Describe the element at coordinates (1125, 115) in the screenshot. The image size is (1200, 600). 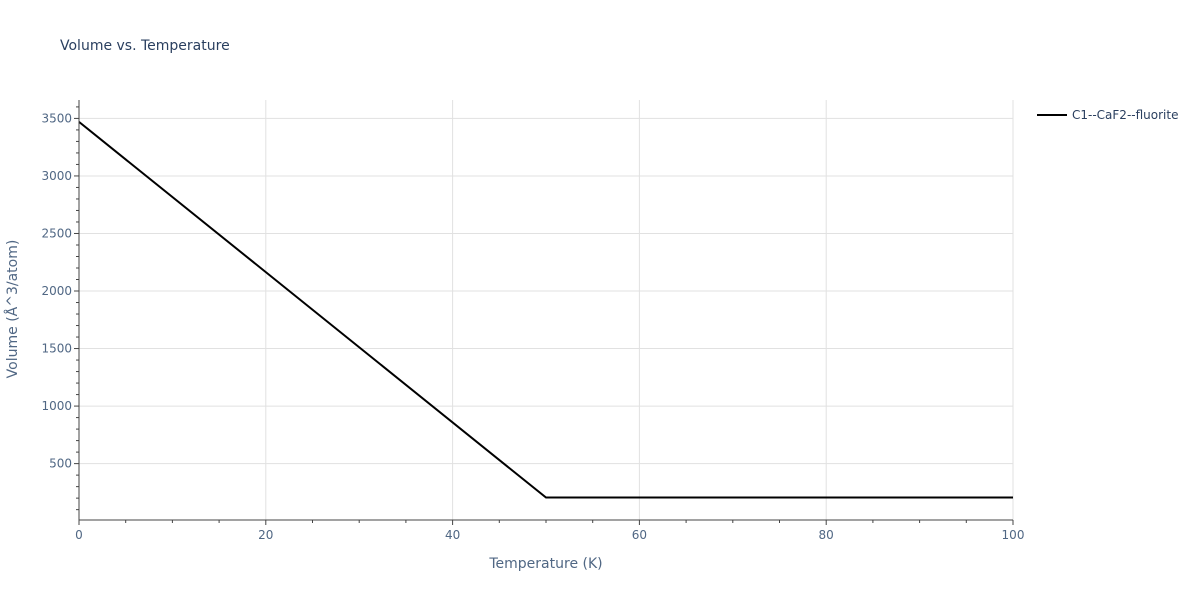
I see `legend-label: C1--CaF2--fluorite` at that location.